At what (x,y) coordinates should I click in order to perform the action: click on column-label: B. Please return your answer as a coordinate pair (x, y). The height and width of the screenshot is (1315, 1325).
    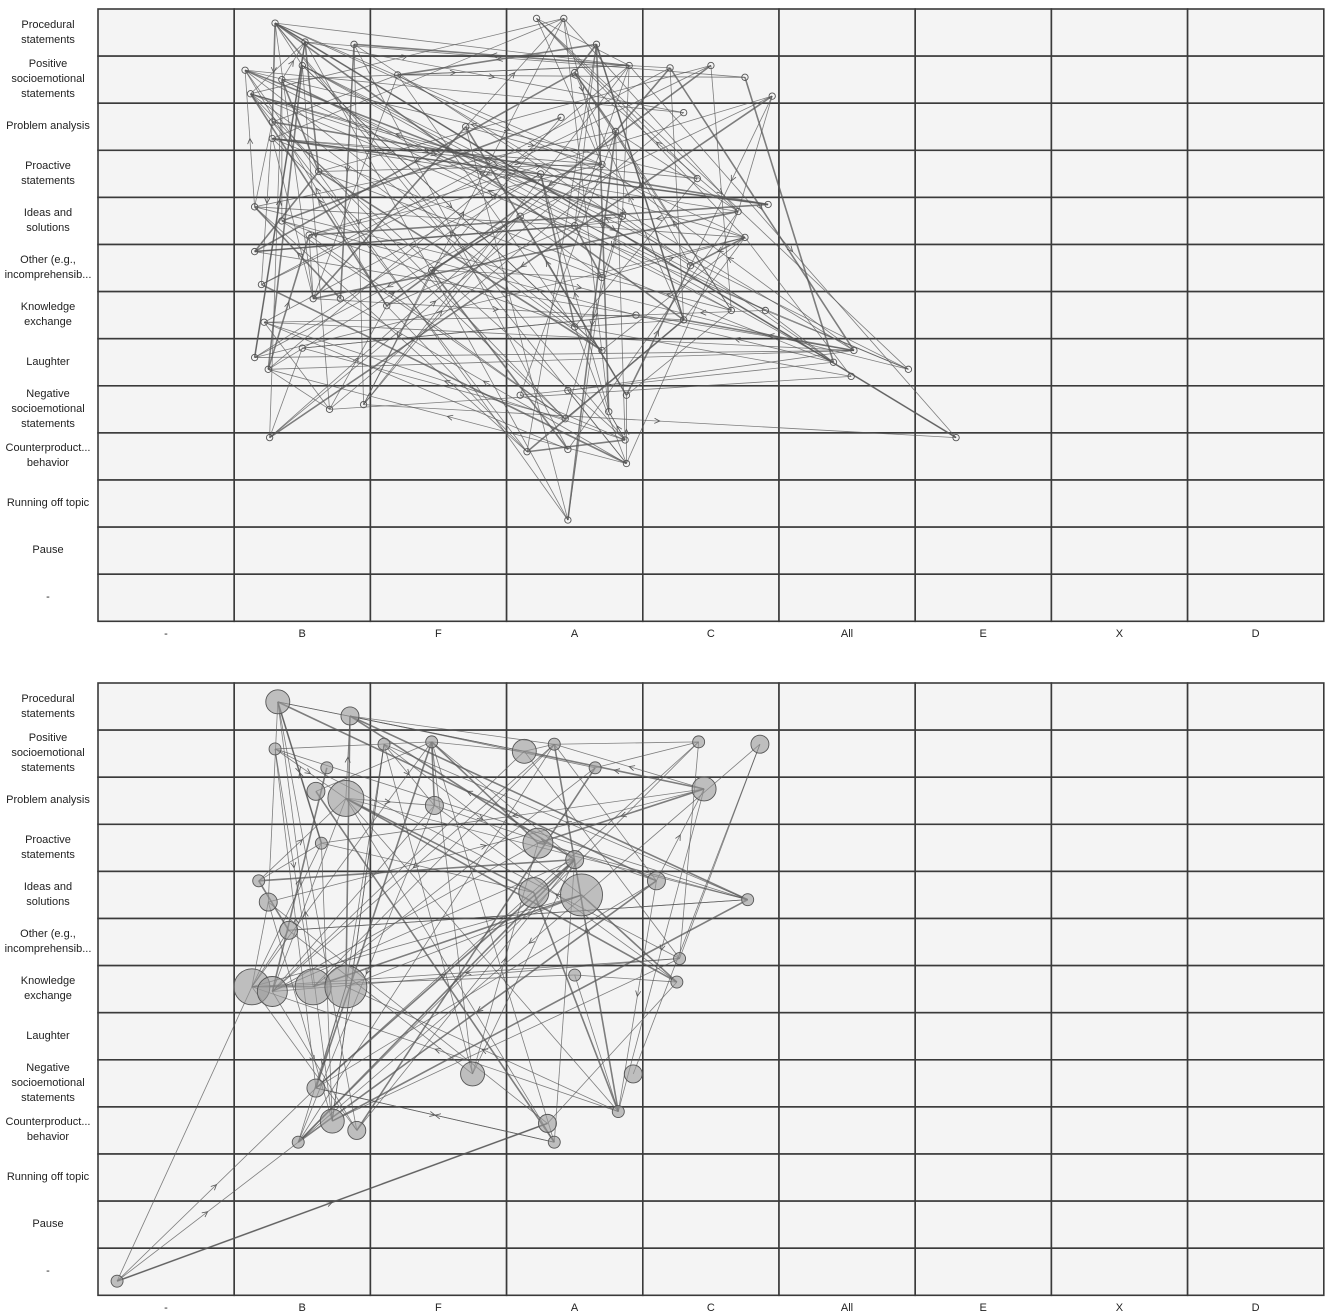
    Looking at the image, I should click on (302, 1308).